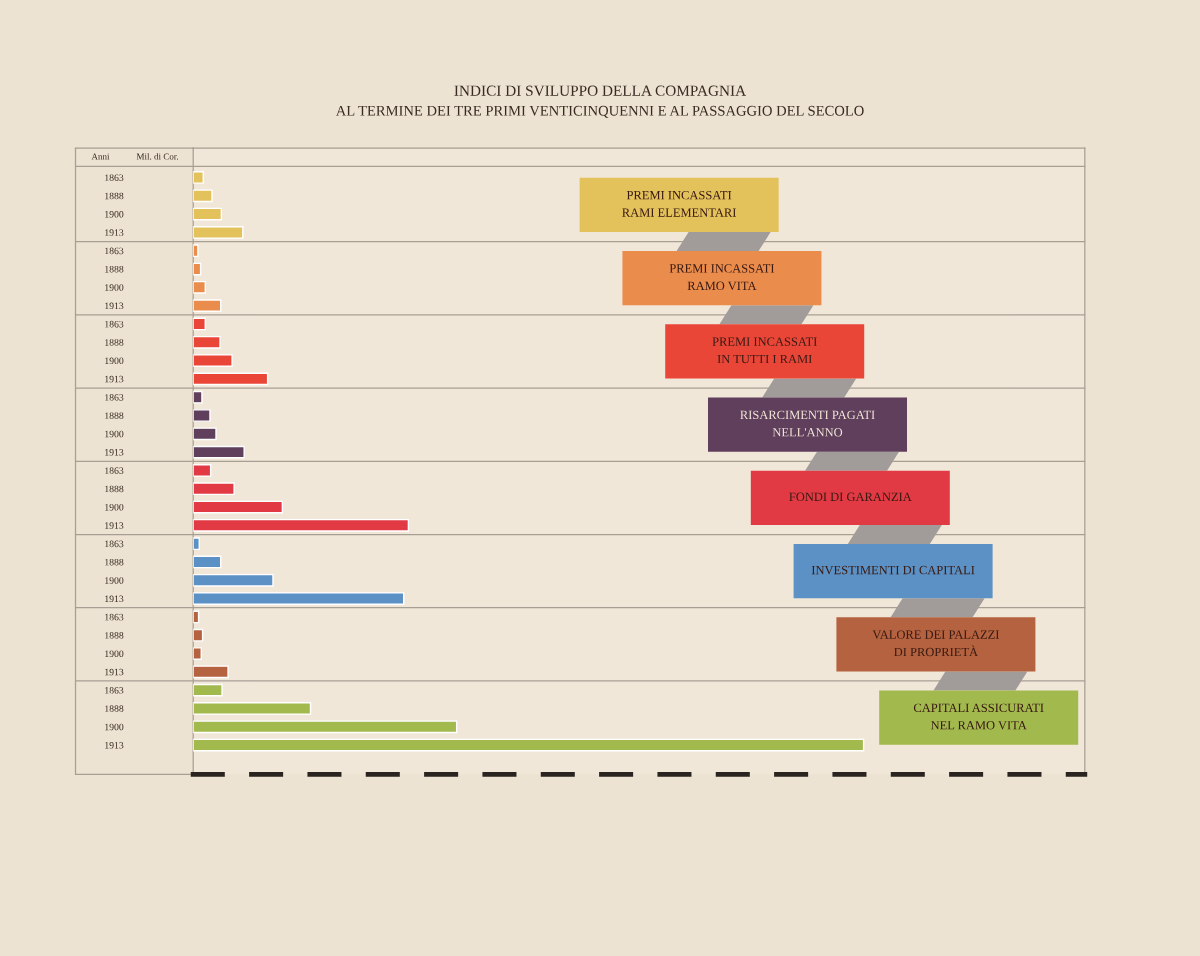 This screenshot has width=1200, height=956. I want to click on text: CAPITALI ASSICURATI NEL RAMO VITA, so click(978, 716).